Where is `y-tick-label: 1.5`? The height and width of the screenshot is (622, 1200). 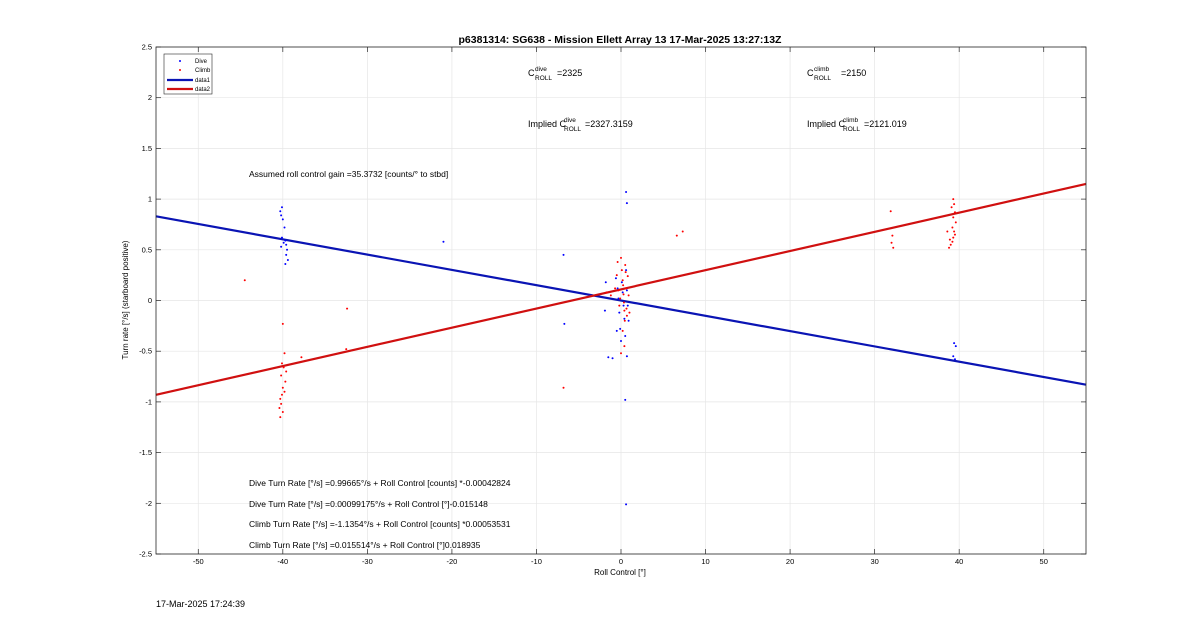
y-tick-label: 1.5 is located at coordinates (147, 148).